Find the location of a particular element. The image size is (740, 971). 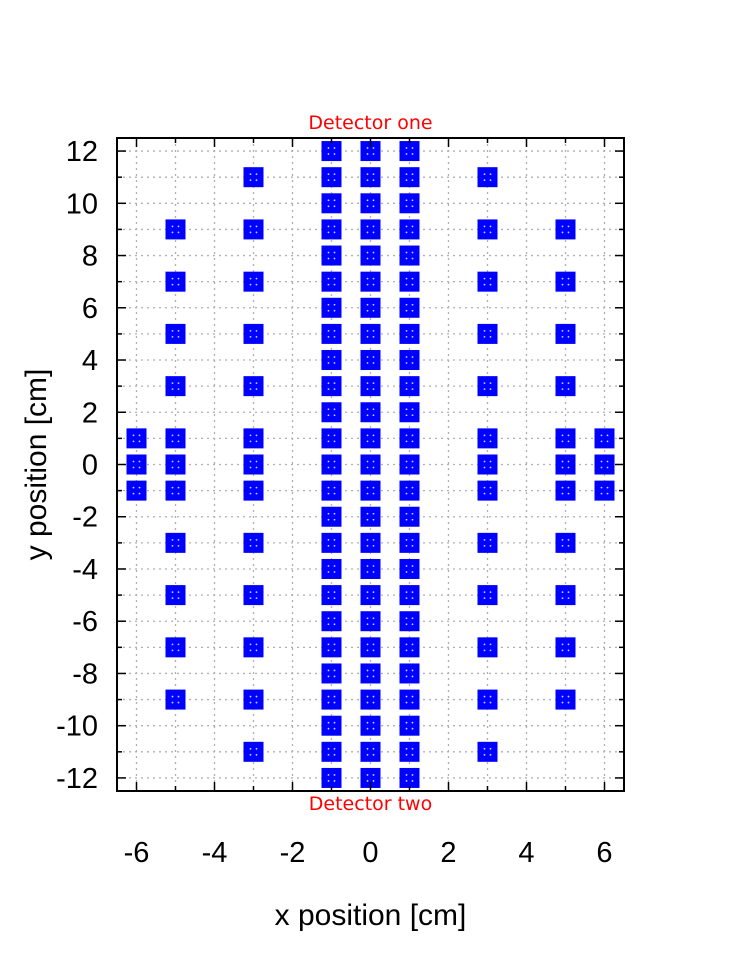

x-tick-label: -2 is located at coordinates (293, 853).